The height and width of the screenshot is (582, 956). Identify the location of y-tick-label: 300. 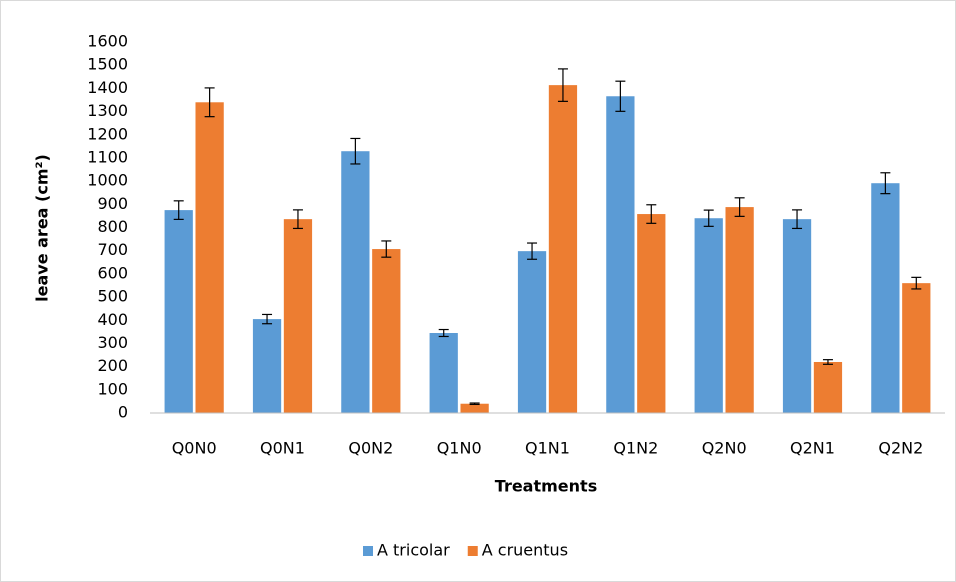
(112, 342).